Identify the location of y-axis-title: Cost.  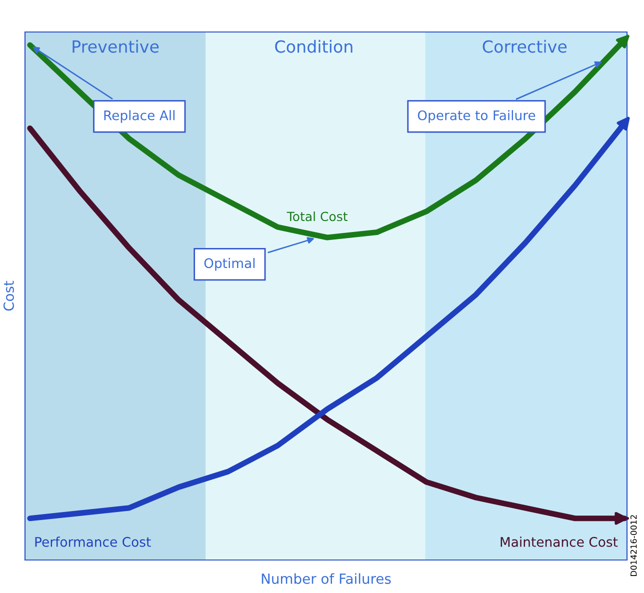
(8, 295).